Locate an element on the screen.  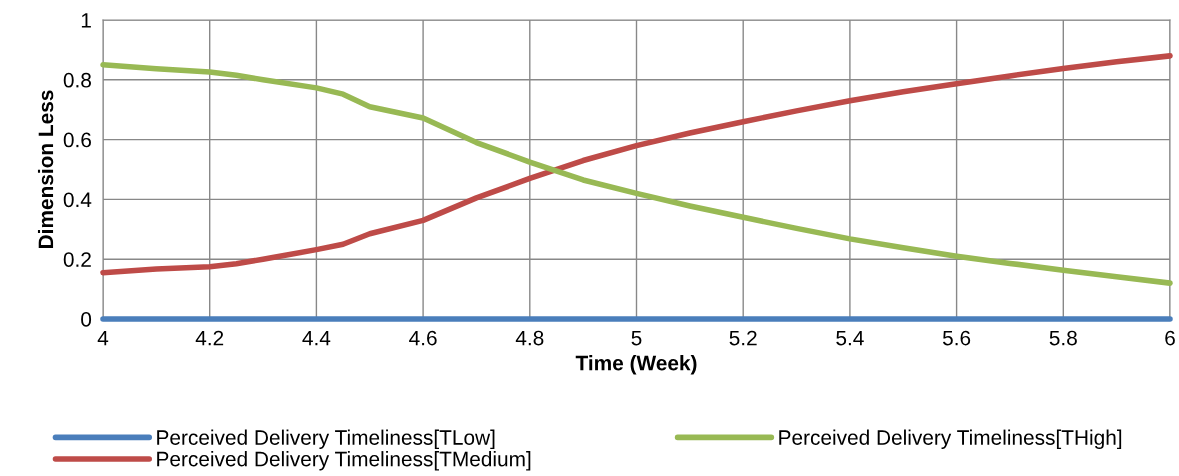
y-tick-label: 0 is located at coordinates (86, 319).